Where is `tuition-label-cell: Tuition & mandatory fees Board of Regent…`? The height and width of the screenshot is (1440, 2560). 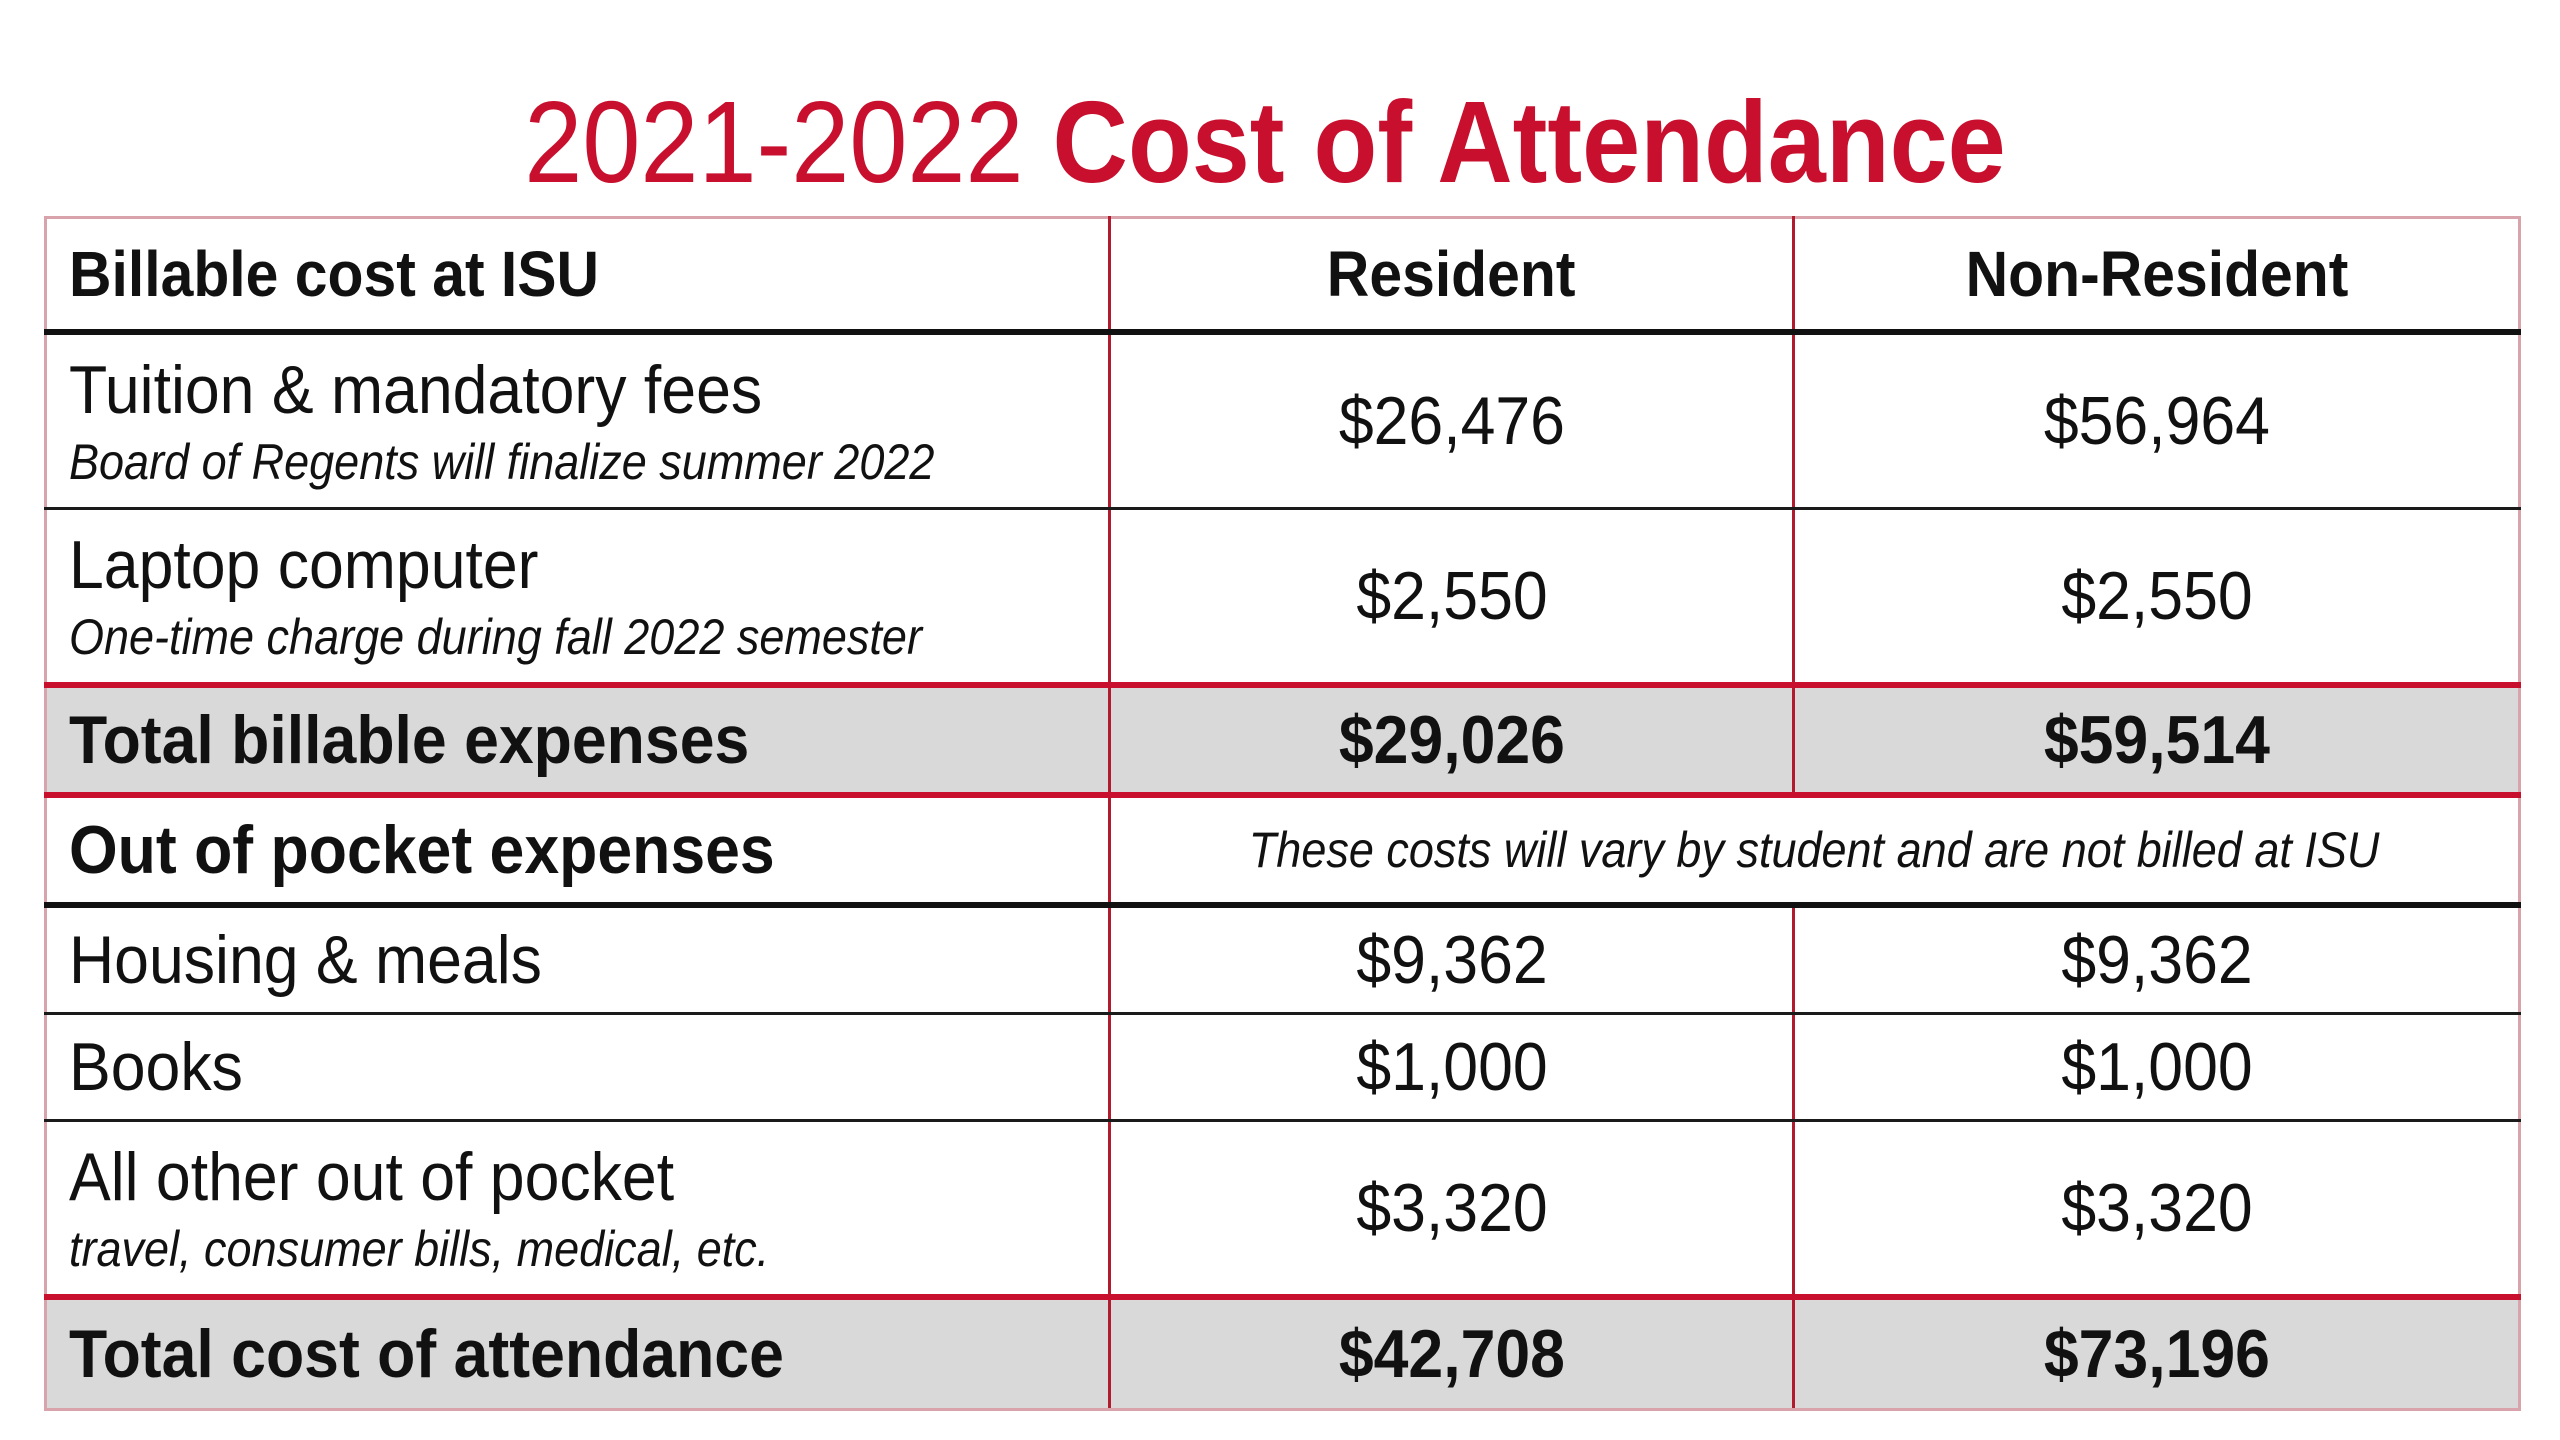
tuition-label-cell: Tuition & mandatory fees Board of Regent… is located at coordinates (577, 421).